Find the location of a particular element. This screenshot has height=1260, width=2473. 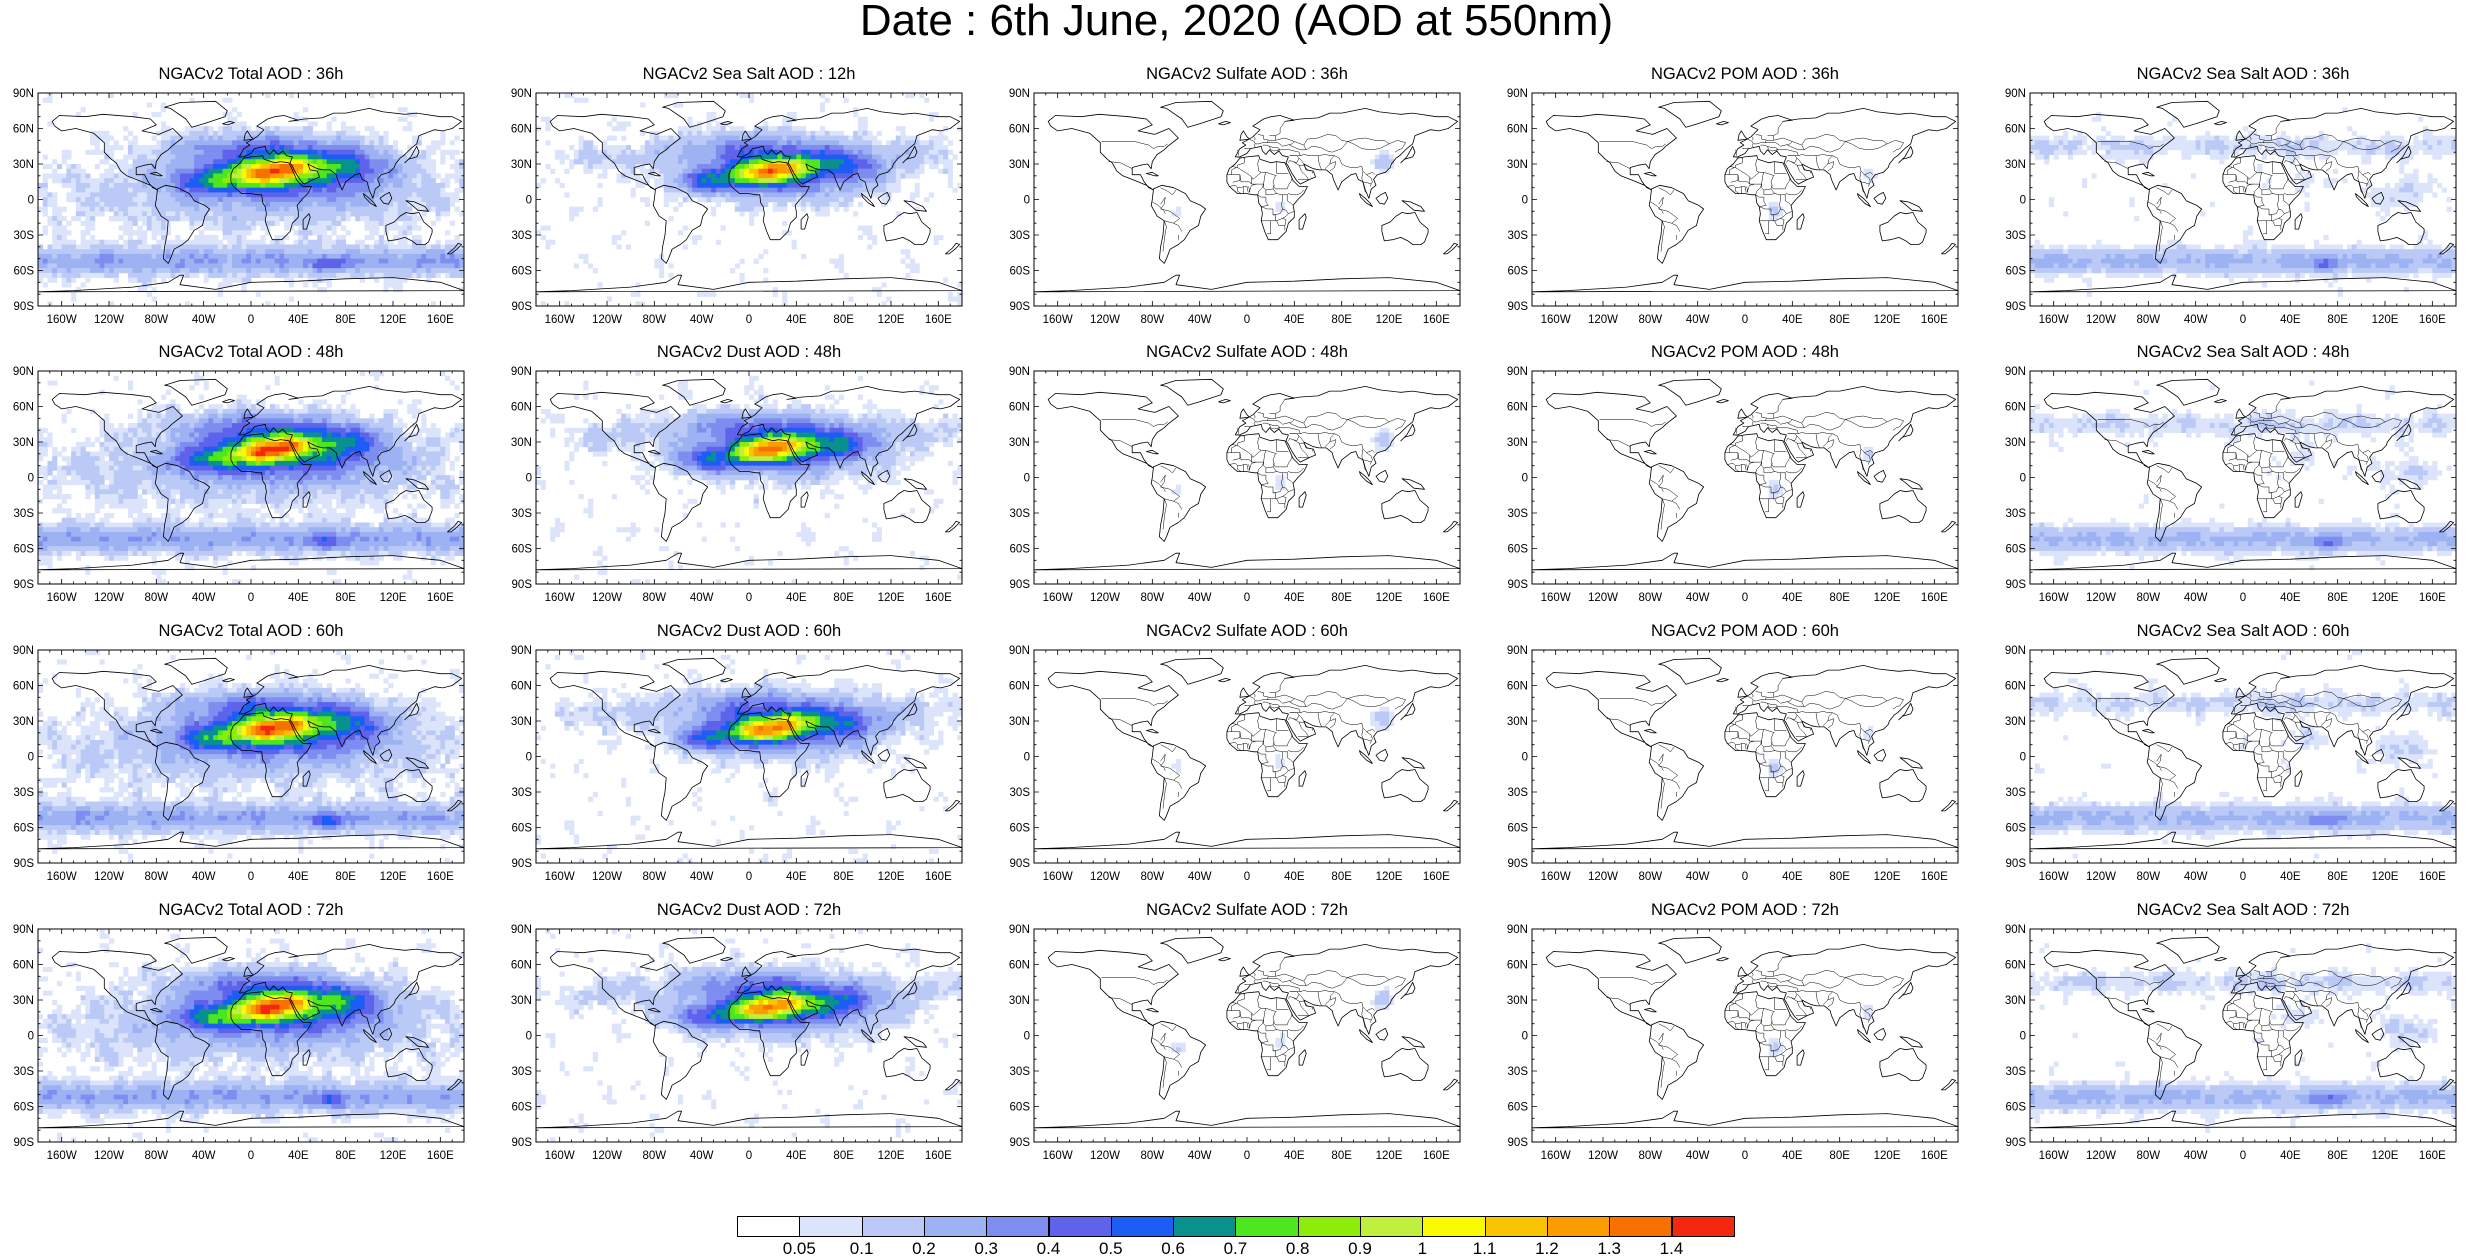

figure-title: Date : 6th June, 2020 (AOD at 550nm) is located at coordinates (1236, 21).